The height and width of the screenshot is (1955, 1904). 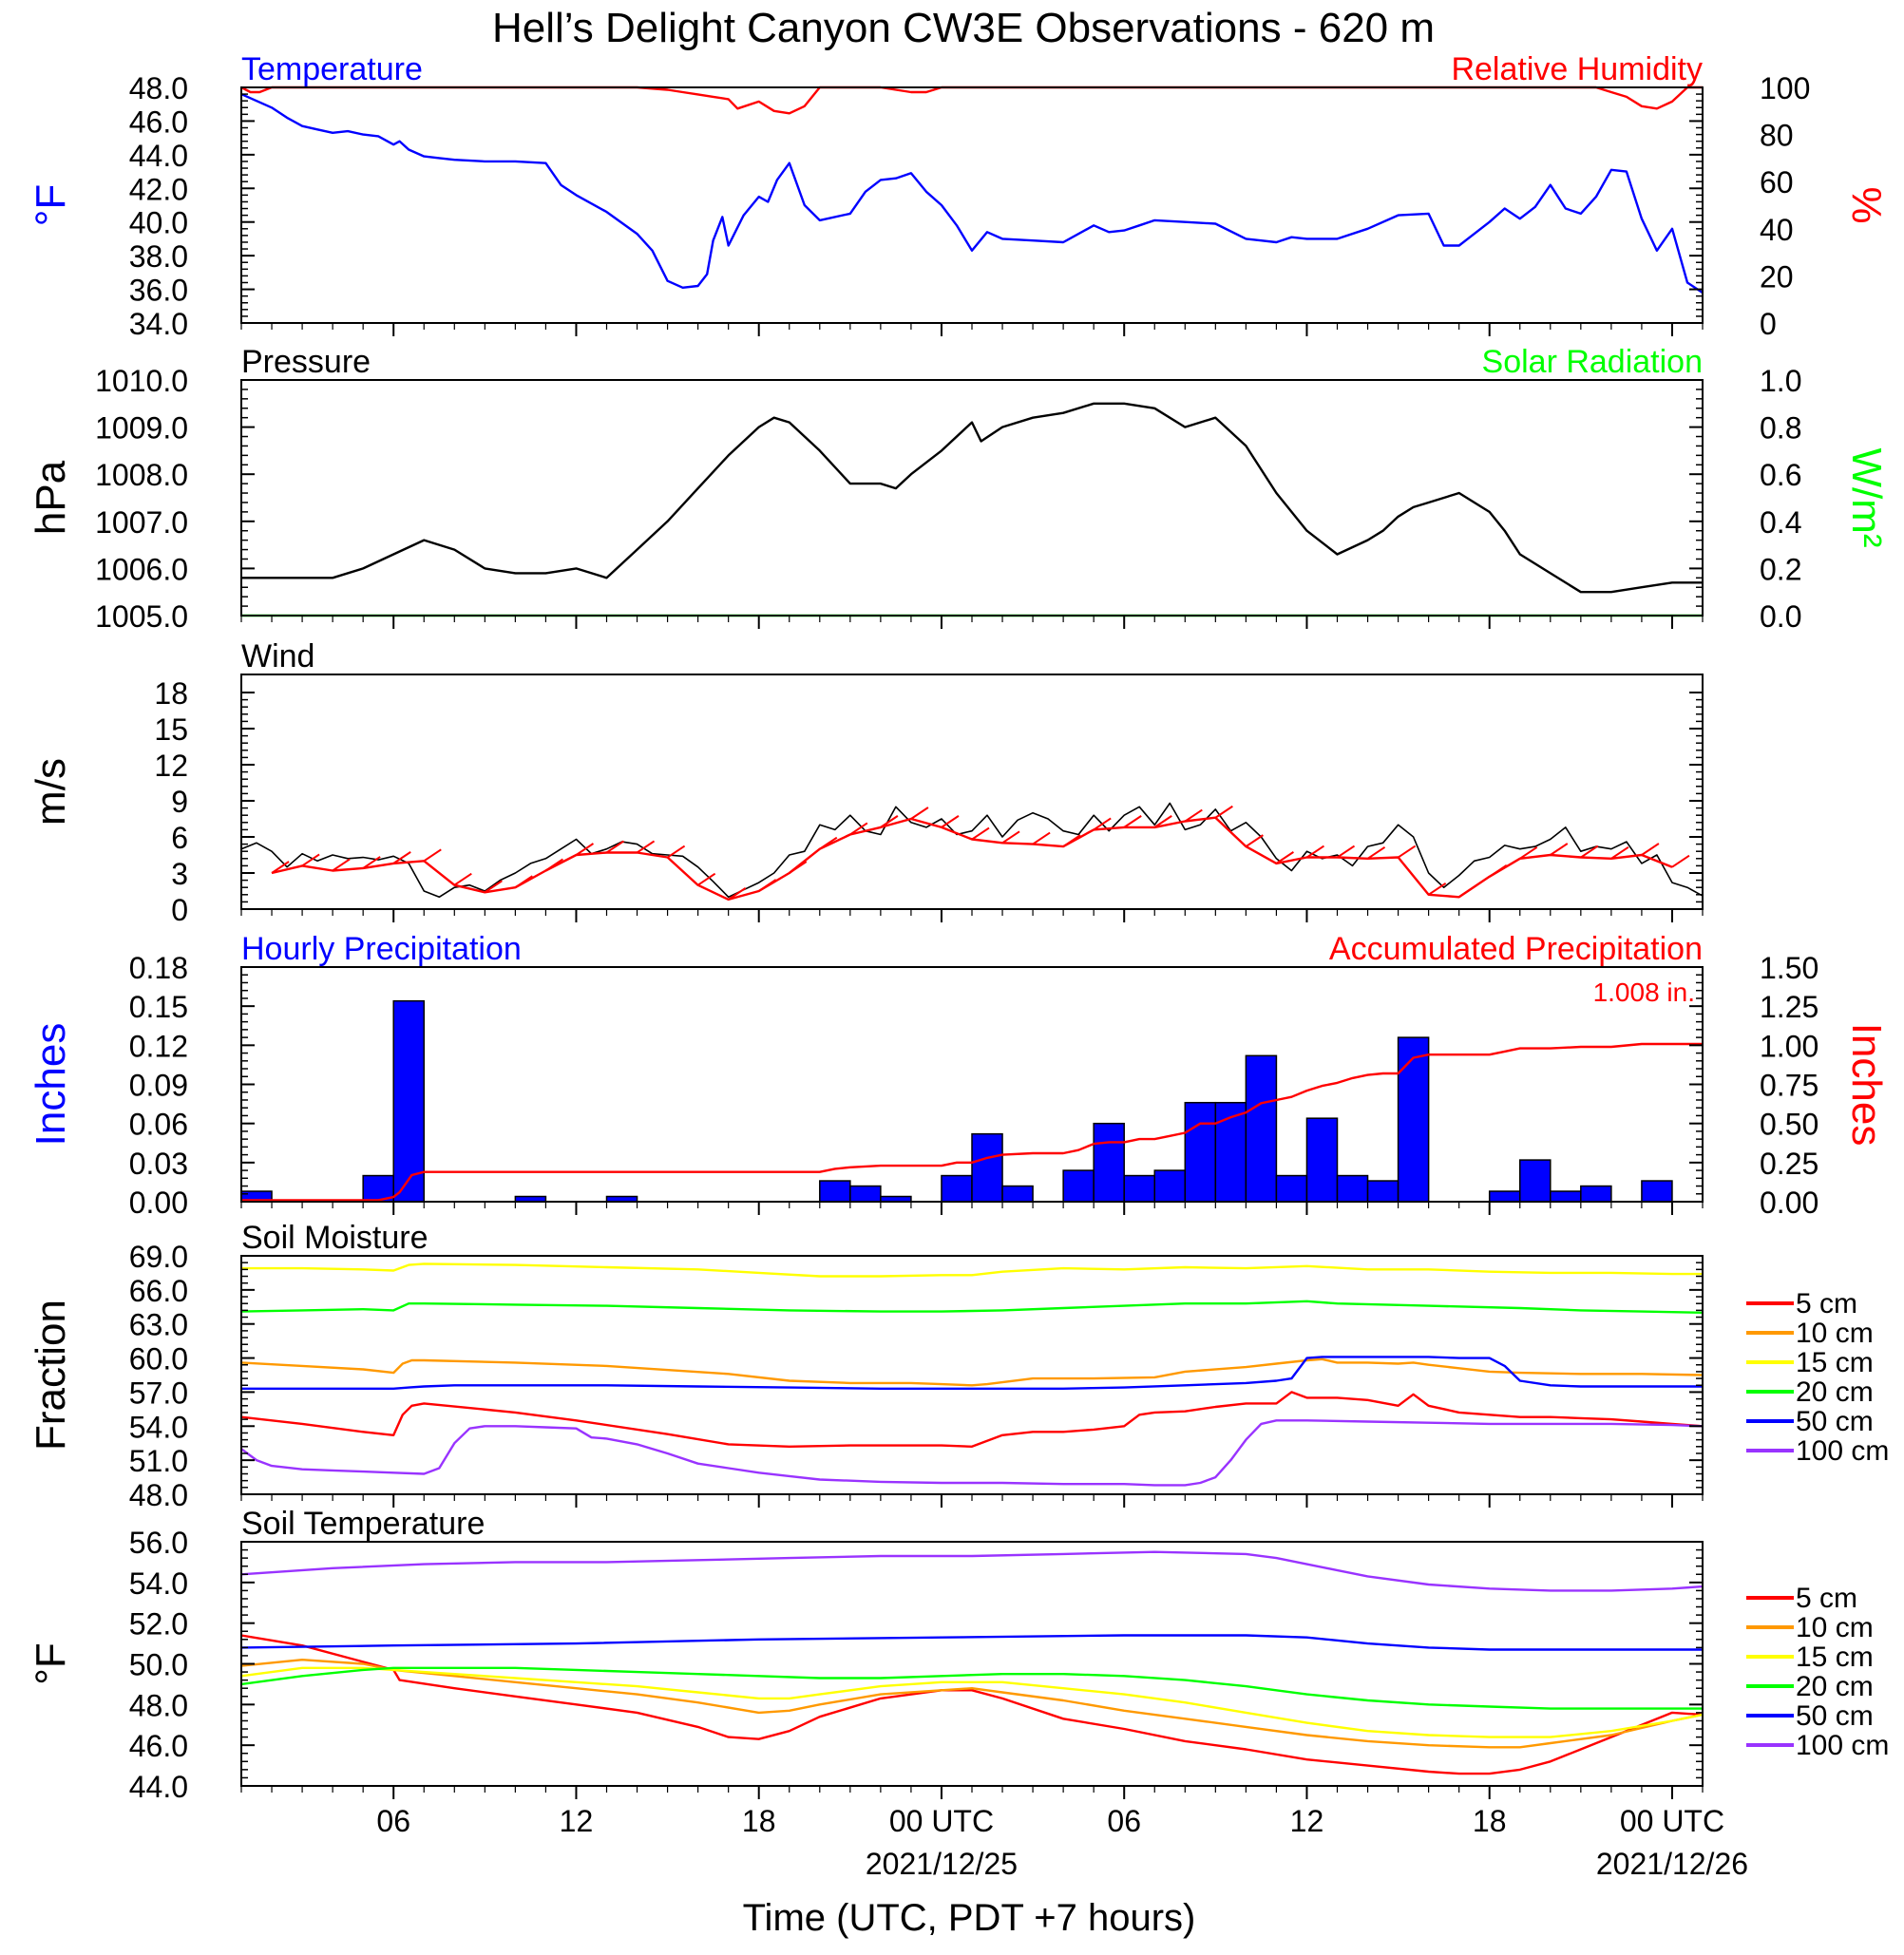 What do you see at coordinates (1780, 522) in the screenshot?
I see `y-right-tick-label: 0.4` at bounding box center [1780, 522].